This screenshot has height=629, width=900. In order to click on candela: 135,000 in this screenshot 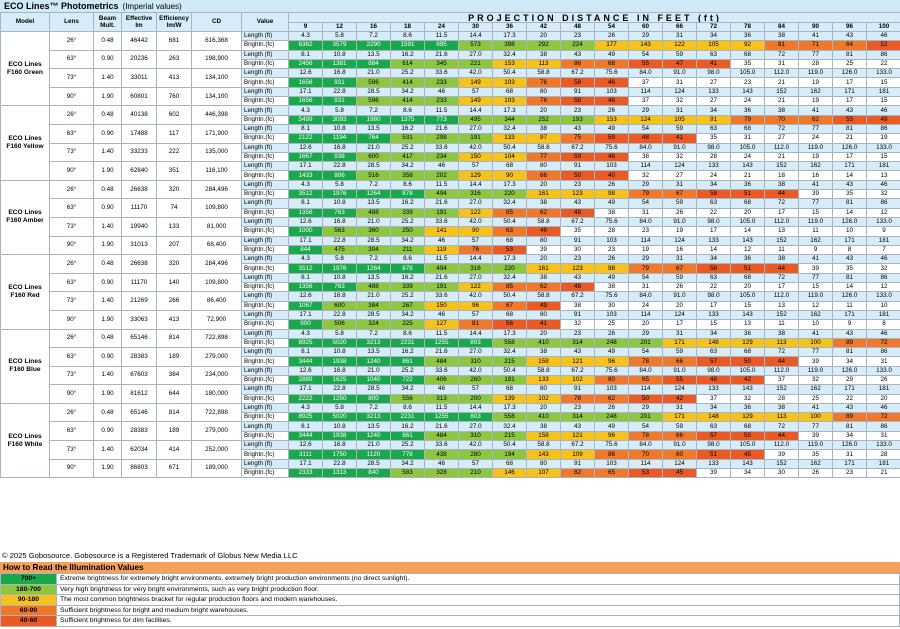, I will do `click(216, 152)`.